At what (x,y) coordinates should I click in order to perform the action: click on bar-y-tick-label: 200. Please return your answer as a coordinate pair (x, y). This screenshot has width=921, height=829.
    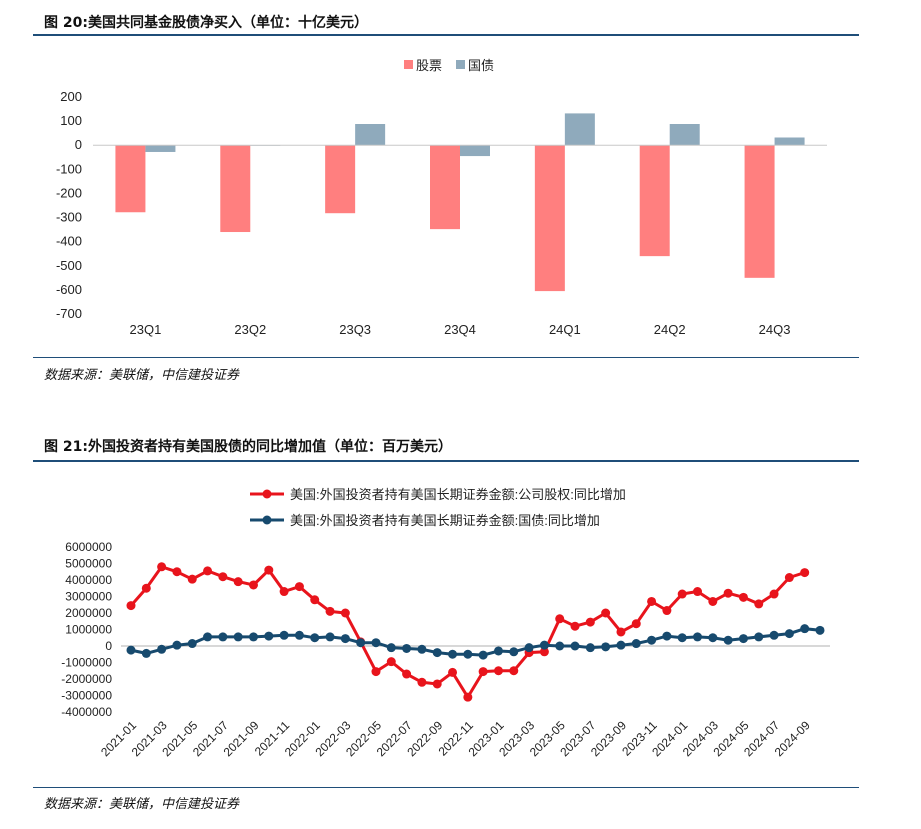
    Looking at the image, I should click on (71, 96).